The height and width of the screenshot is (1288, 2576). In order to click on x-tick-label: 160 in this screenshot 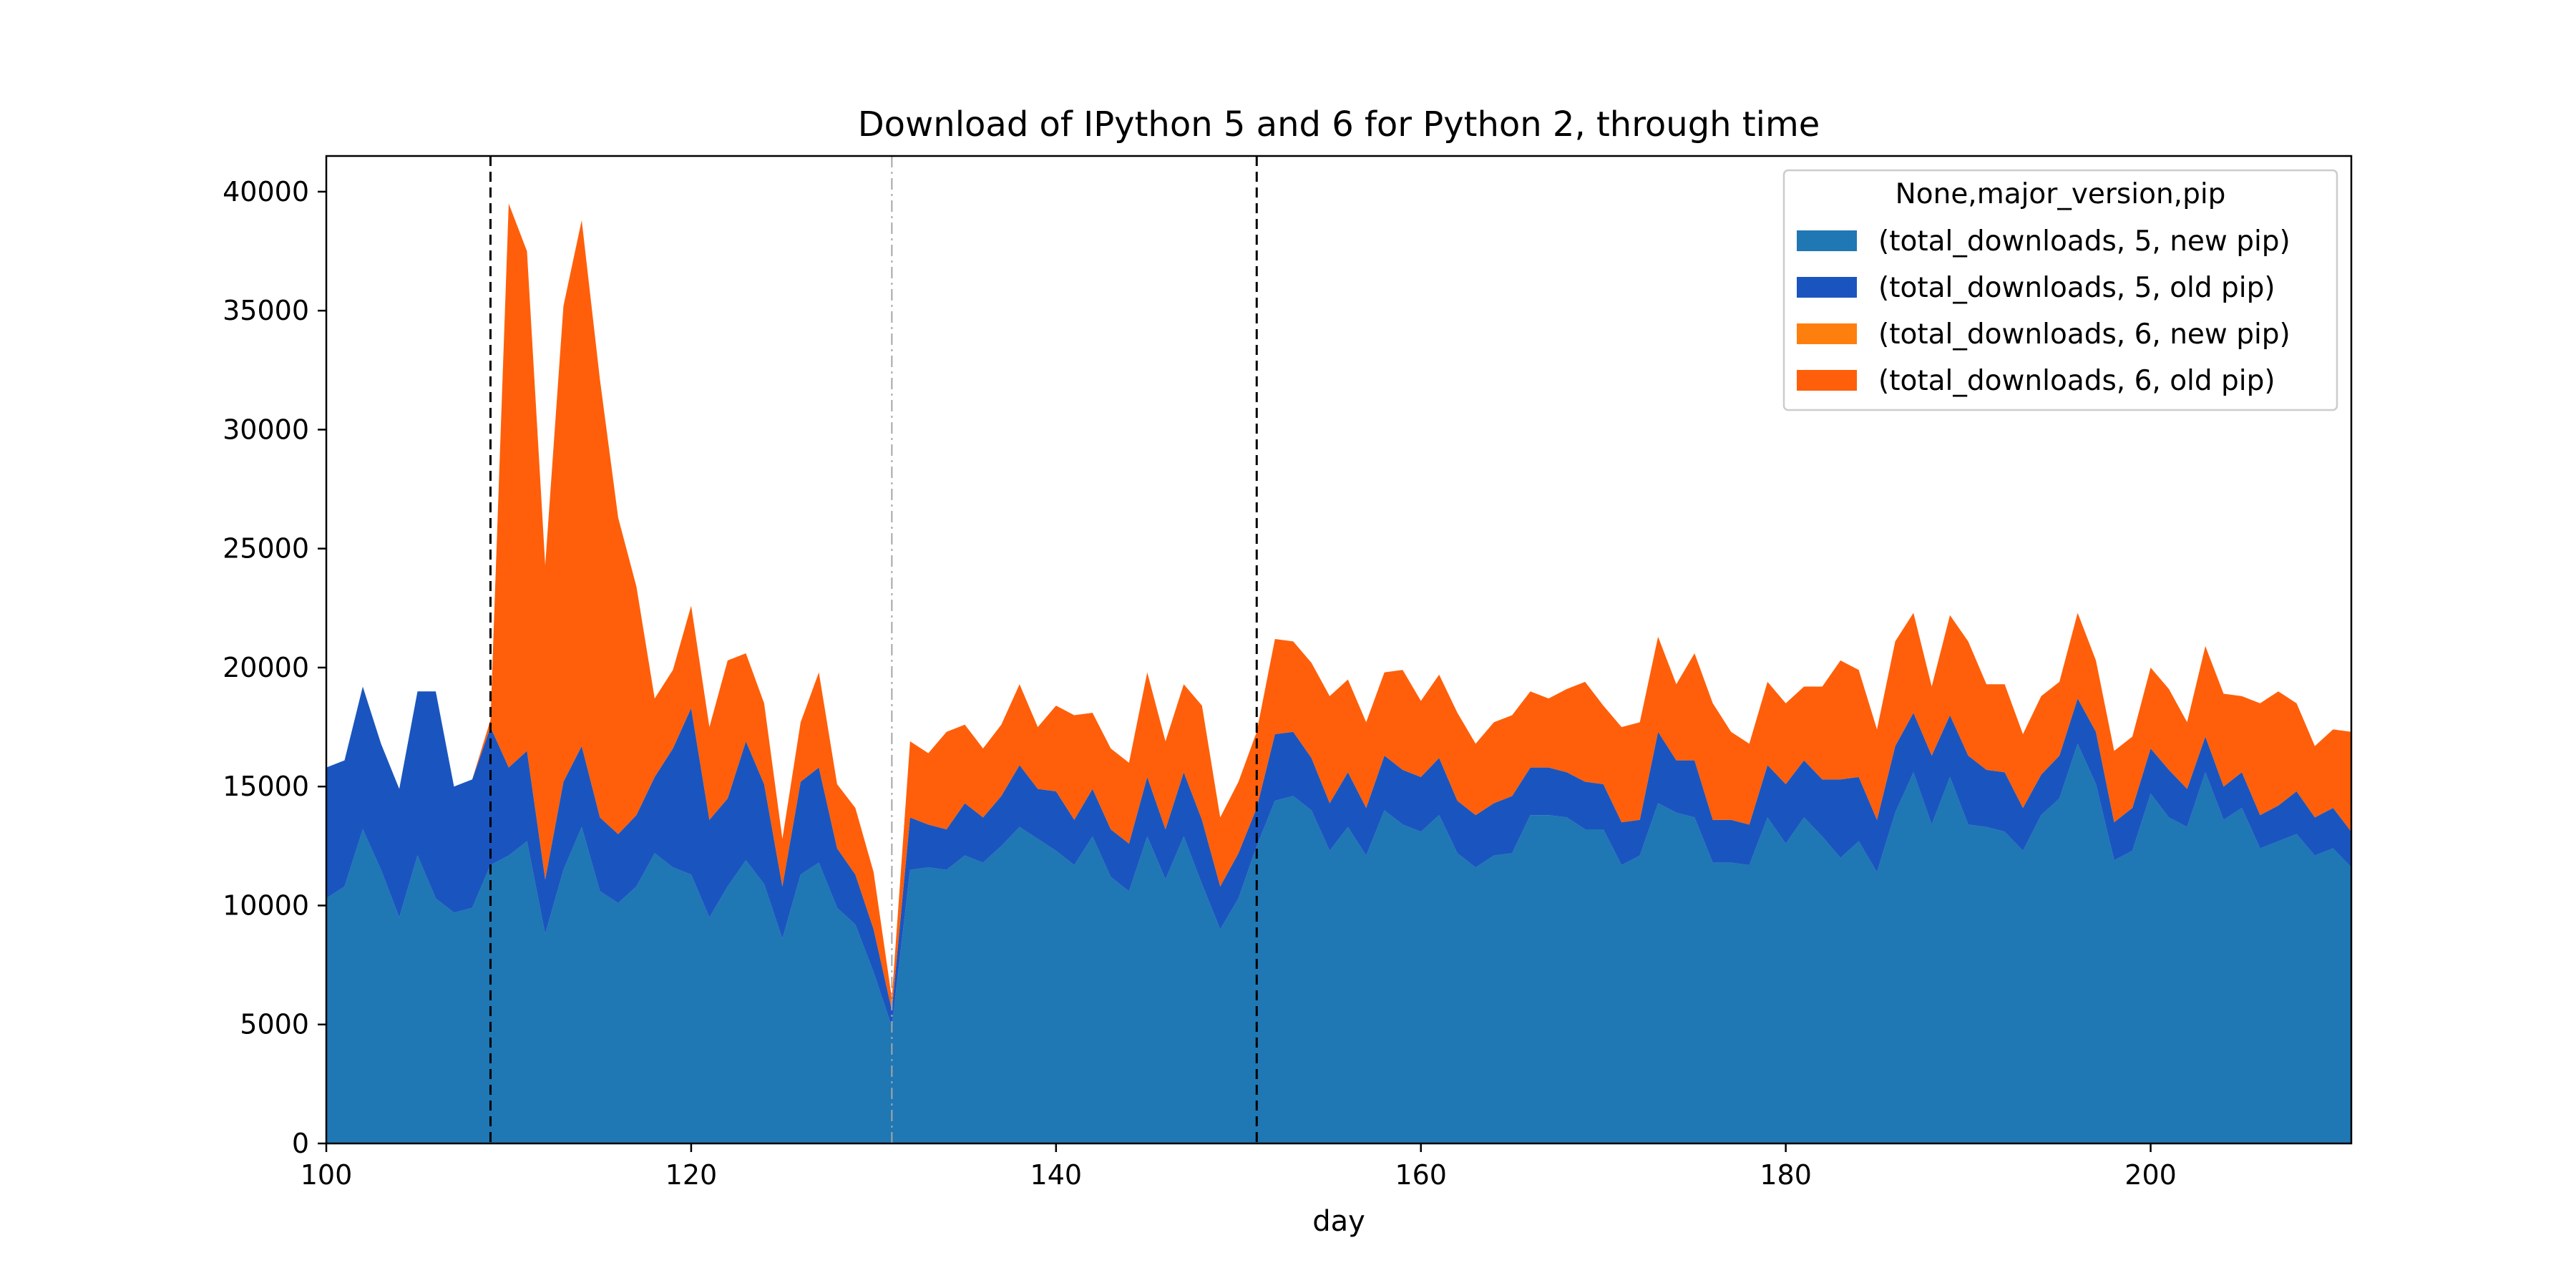, I will do `click(1421, 1175)`.